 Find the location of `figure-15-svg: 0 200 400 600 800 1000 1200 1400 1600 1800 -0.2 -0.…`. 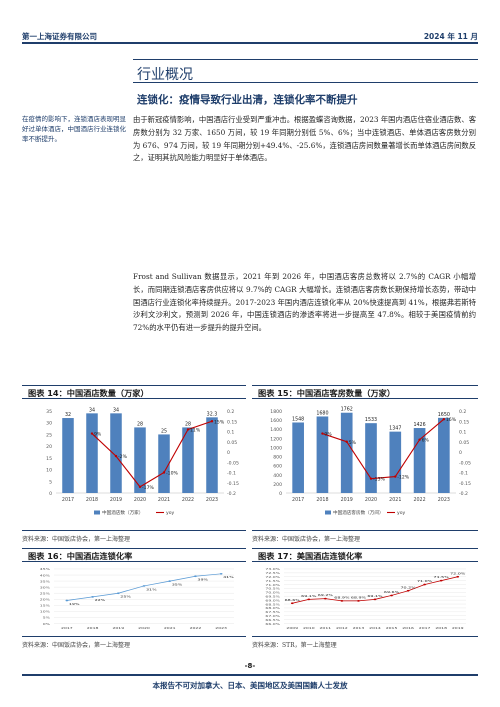

figure-15-svg: 0 200 400 600 800 1000 1200 1400 1600 1800 -0.2 -0.… is located at coordinates (370, 461).